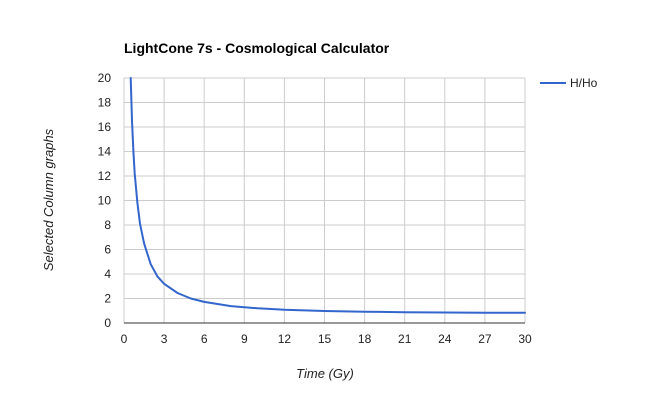 Image resolution: width=650 pixels, height=400 pixels. Describe the element at coordinates (257, 48) in the screenshot. I see `chart-title: LightCone 7s - Cosmological Calculator` at that location.